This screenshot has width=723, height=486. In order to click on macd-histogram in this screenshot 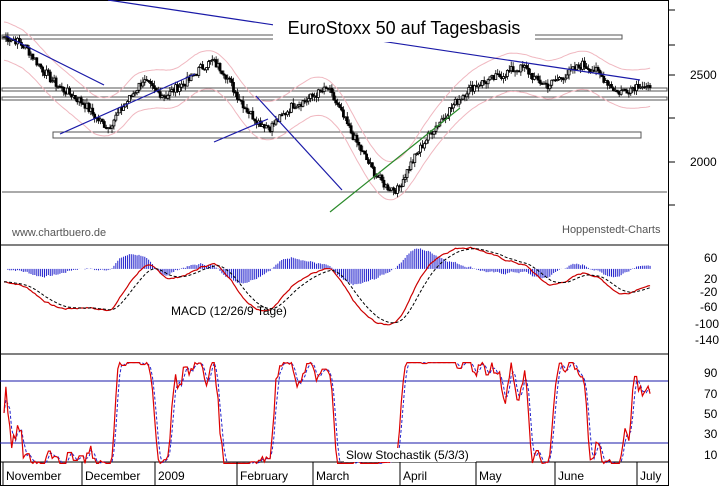, I will do `click(328, 267)`.